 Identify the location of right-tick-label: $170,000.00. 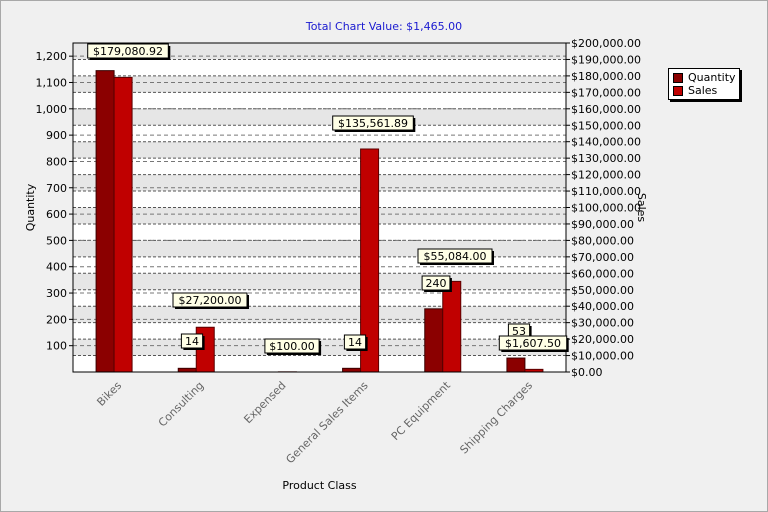
(606, 92).